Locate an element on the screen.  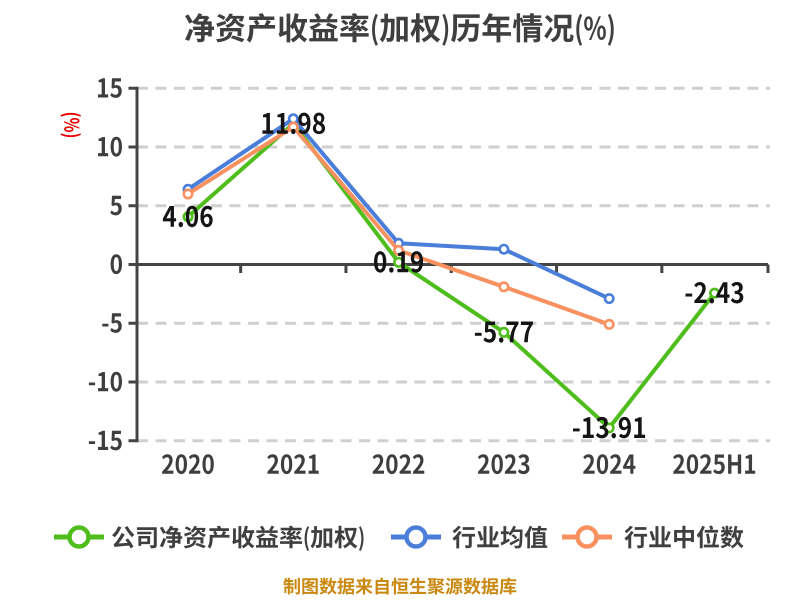
marker-company-roe-2023 is located at coordinates (504, 332).